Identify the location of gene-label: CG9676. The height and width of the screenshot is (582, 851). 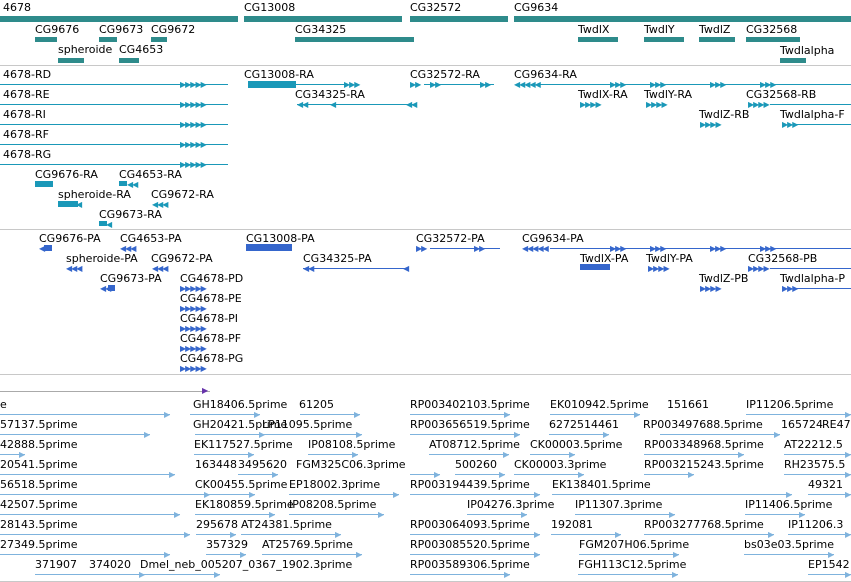
(57, 29).